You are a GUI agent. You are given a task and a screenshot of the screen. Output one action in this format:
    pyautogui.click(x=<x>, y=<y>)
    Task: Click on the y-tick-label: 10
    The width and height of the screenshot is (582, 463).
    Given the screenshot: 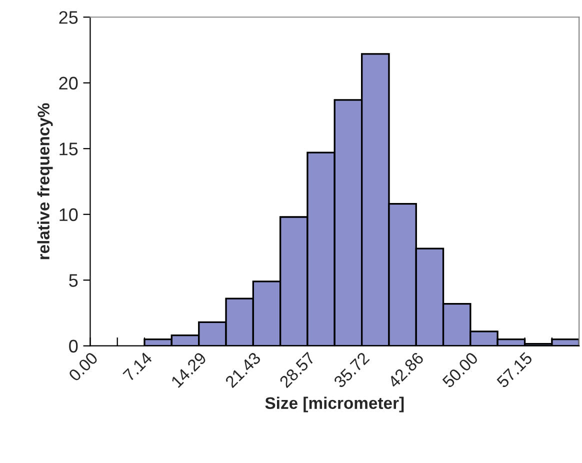 What is the action you would take?
    pyautogui.click(x=69, y=215)
    